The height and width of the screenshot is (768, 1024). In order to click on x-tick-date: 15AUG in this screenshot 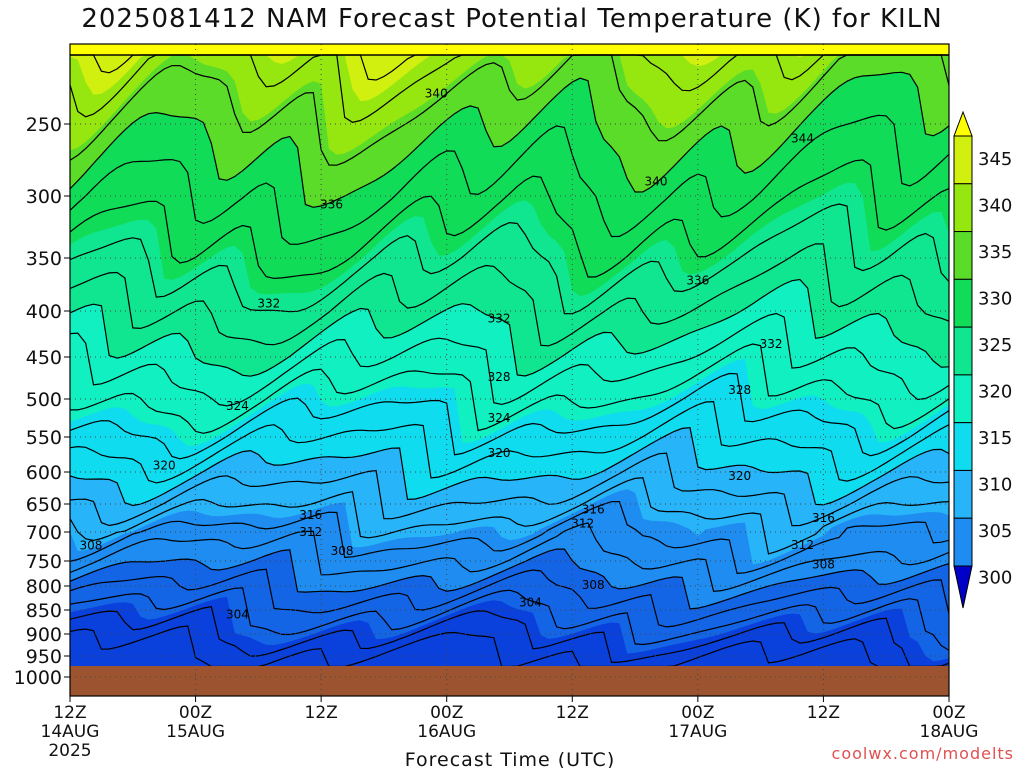, I will do `click(195, 732)`.